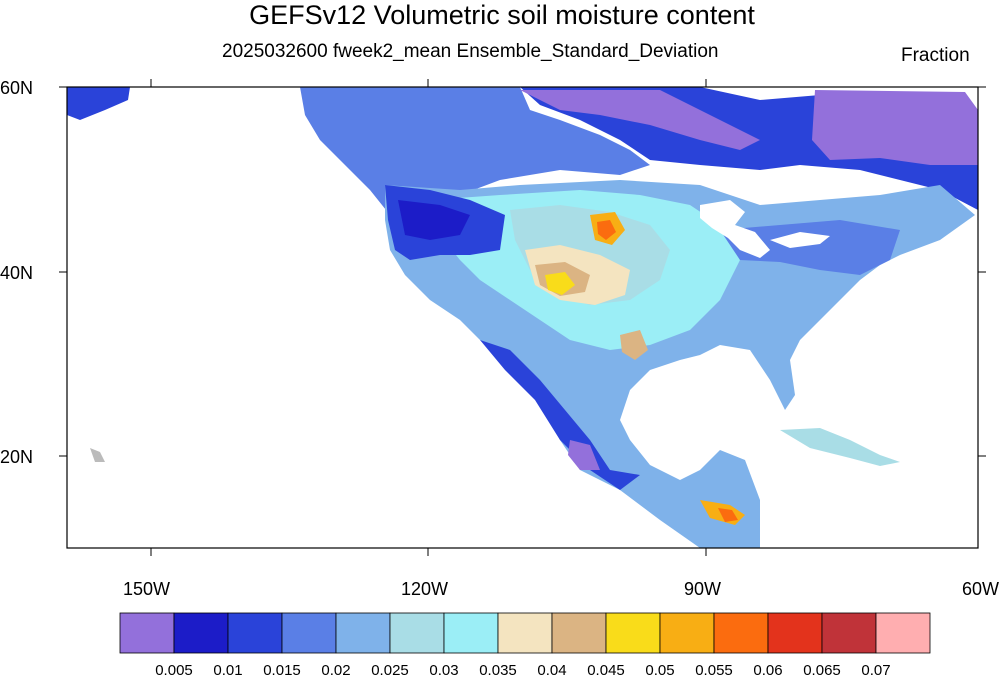 This screenshot has width=1004, height=680. I want to click on land-fill-hudson-north, so click(640, 120).